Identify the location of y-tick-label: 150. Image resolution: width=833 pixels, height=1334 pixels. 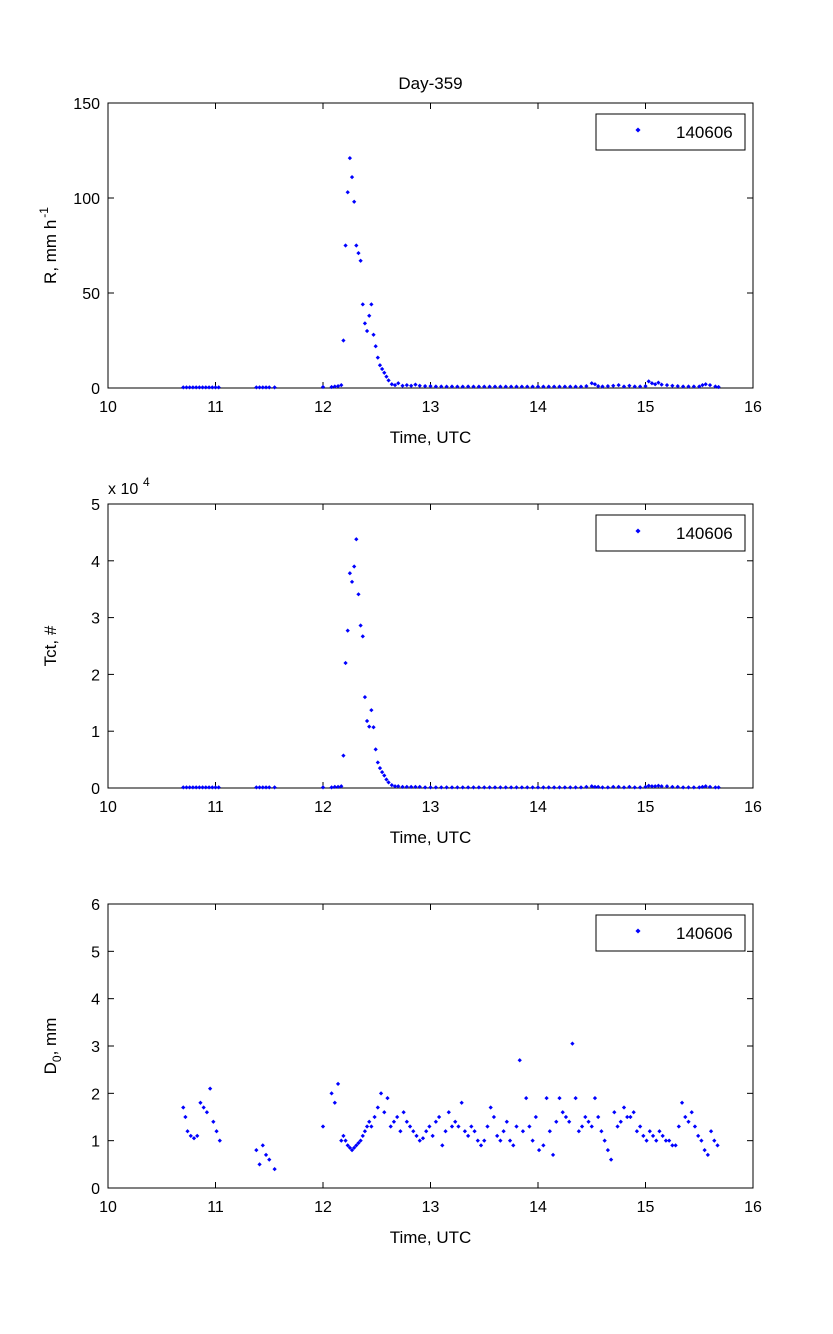
(86, 104).